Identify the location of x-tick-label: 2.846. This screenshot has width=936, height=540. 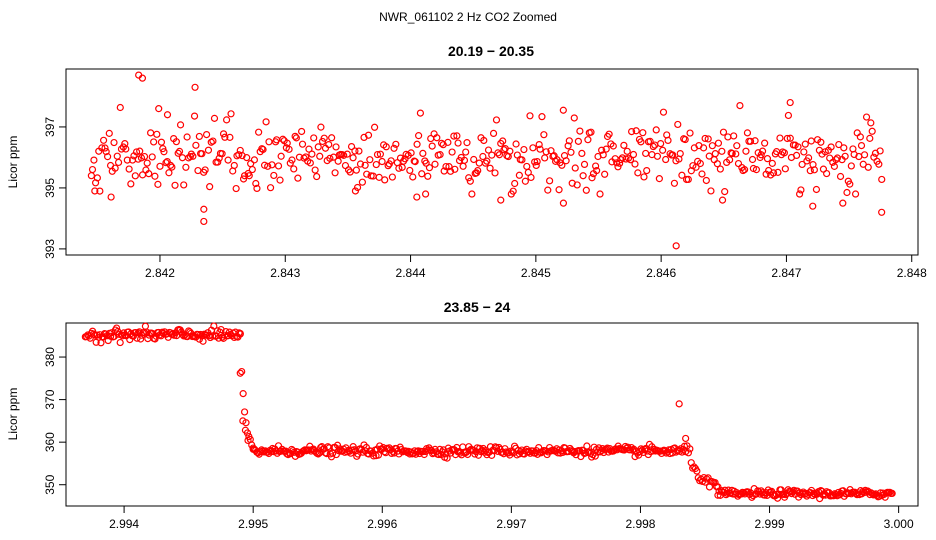
(661, 273).